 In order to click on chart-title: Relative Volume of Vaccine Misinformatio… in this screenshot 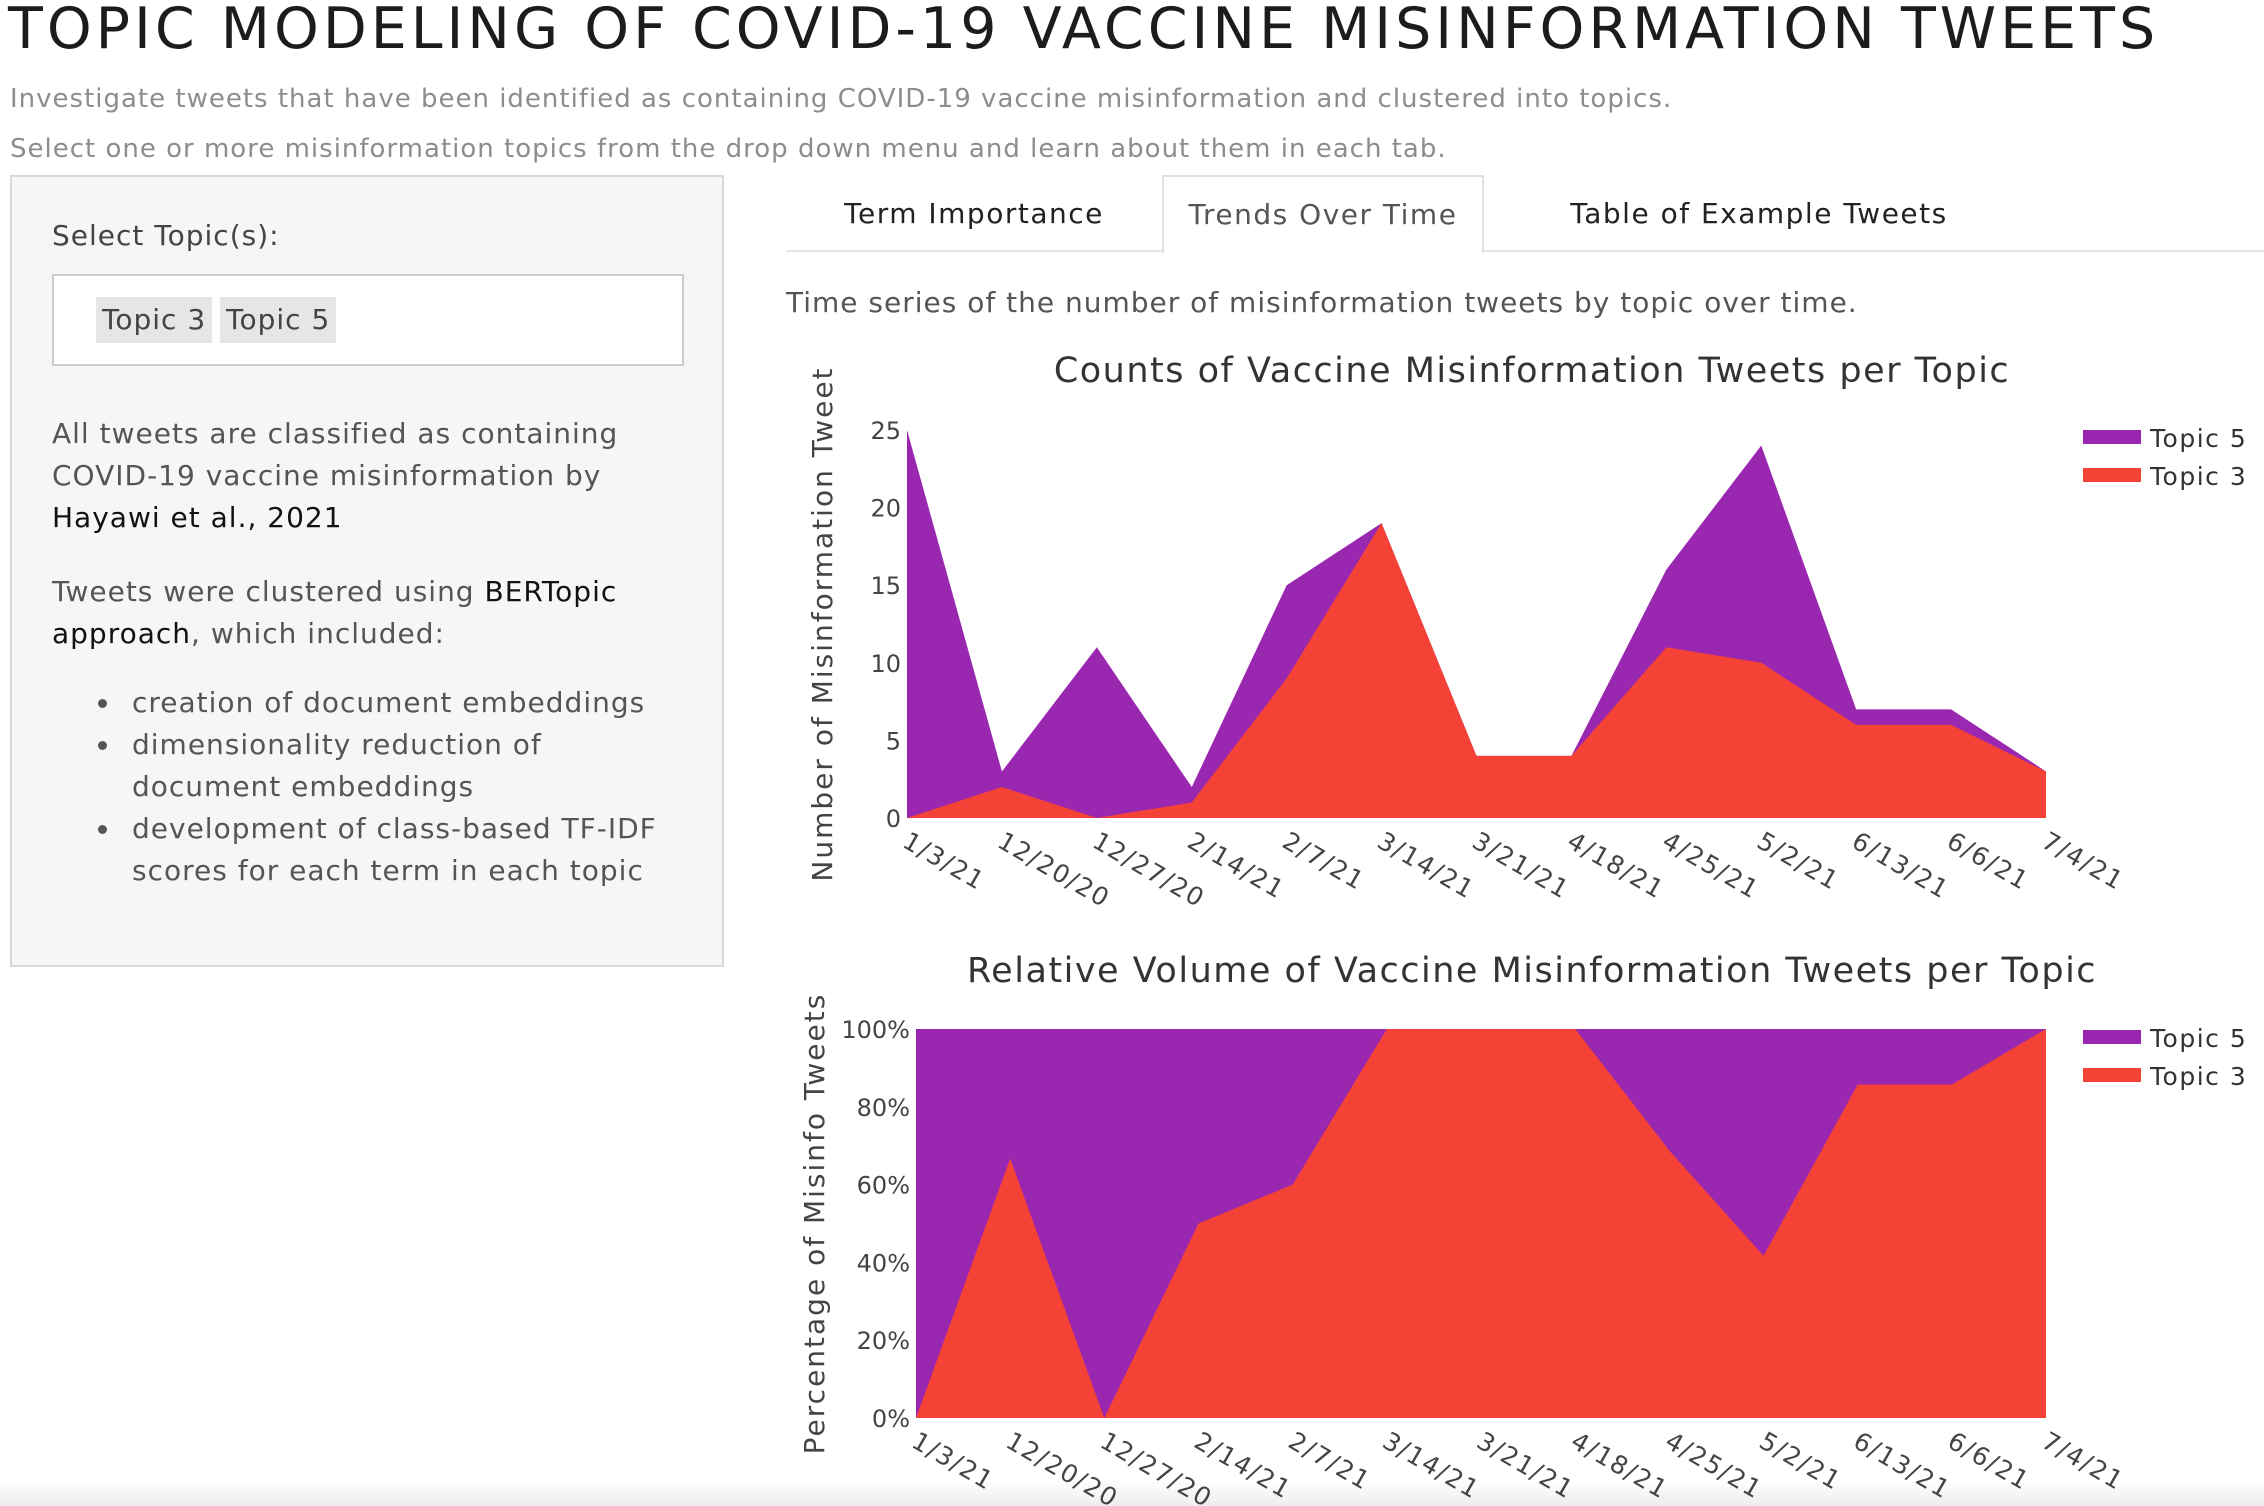, I will do `click(1532, 971)`.